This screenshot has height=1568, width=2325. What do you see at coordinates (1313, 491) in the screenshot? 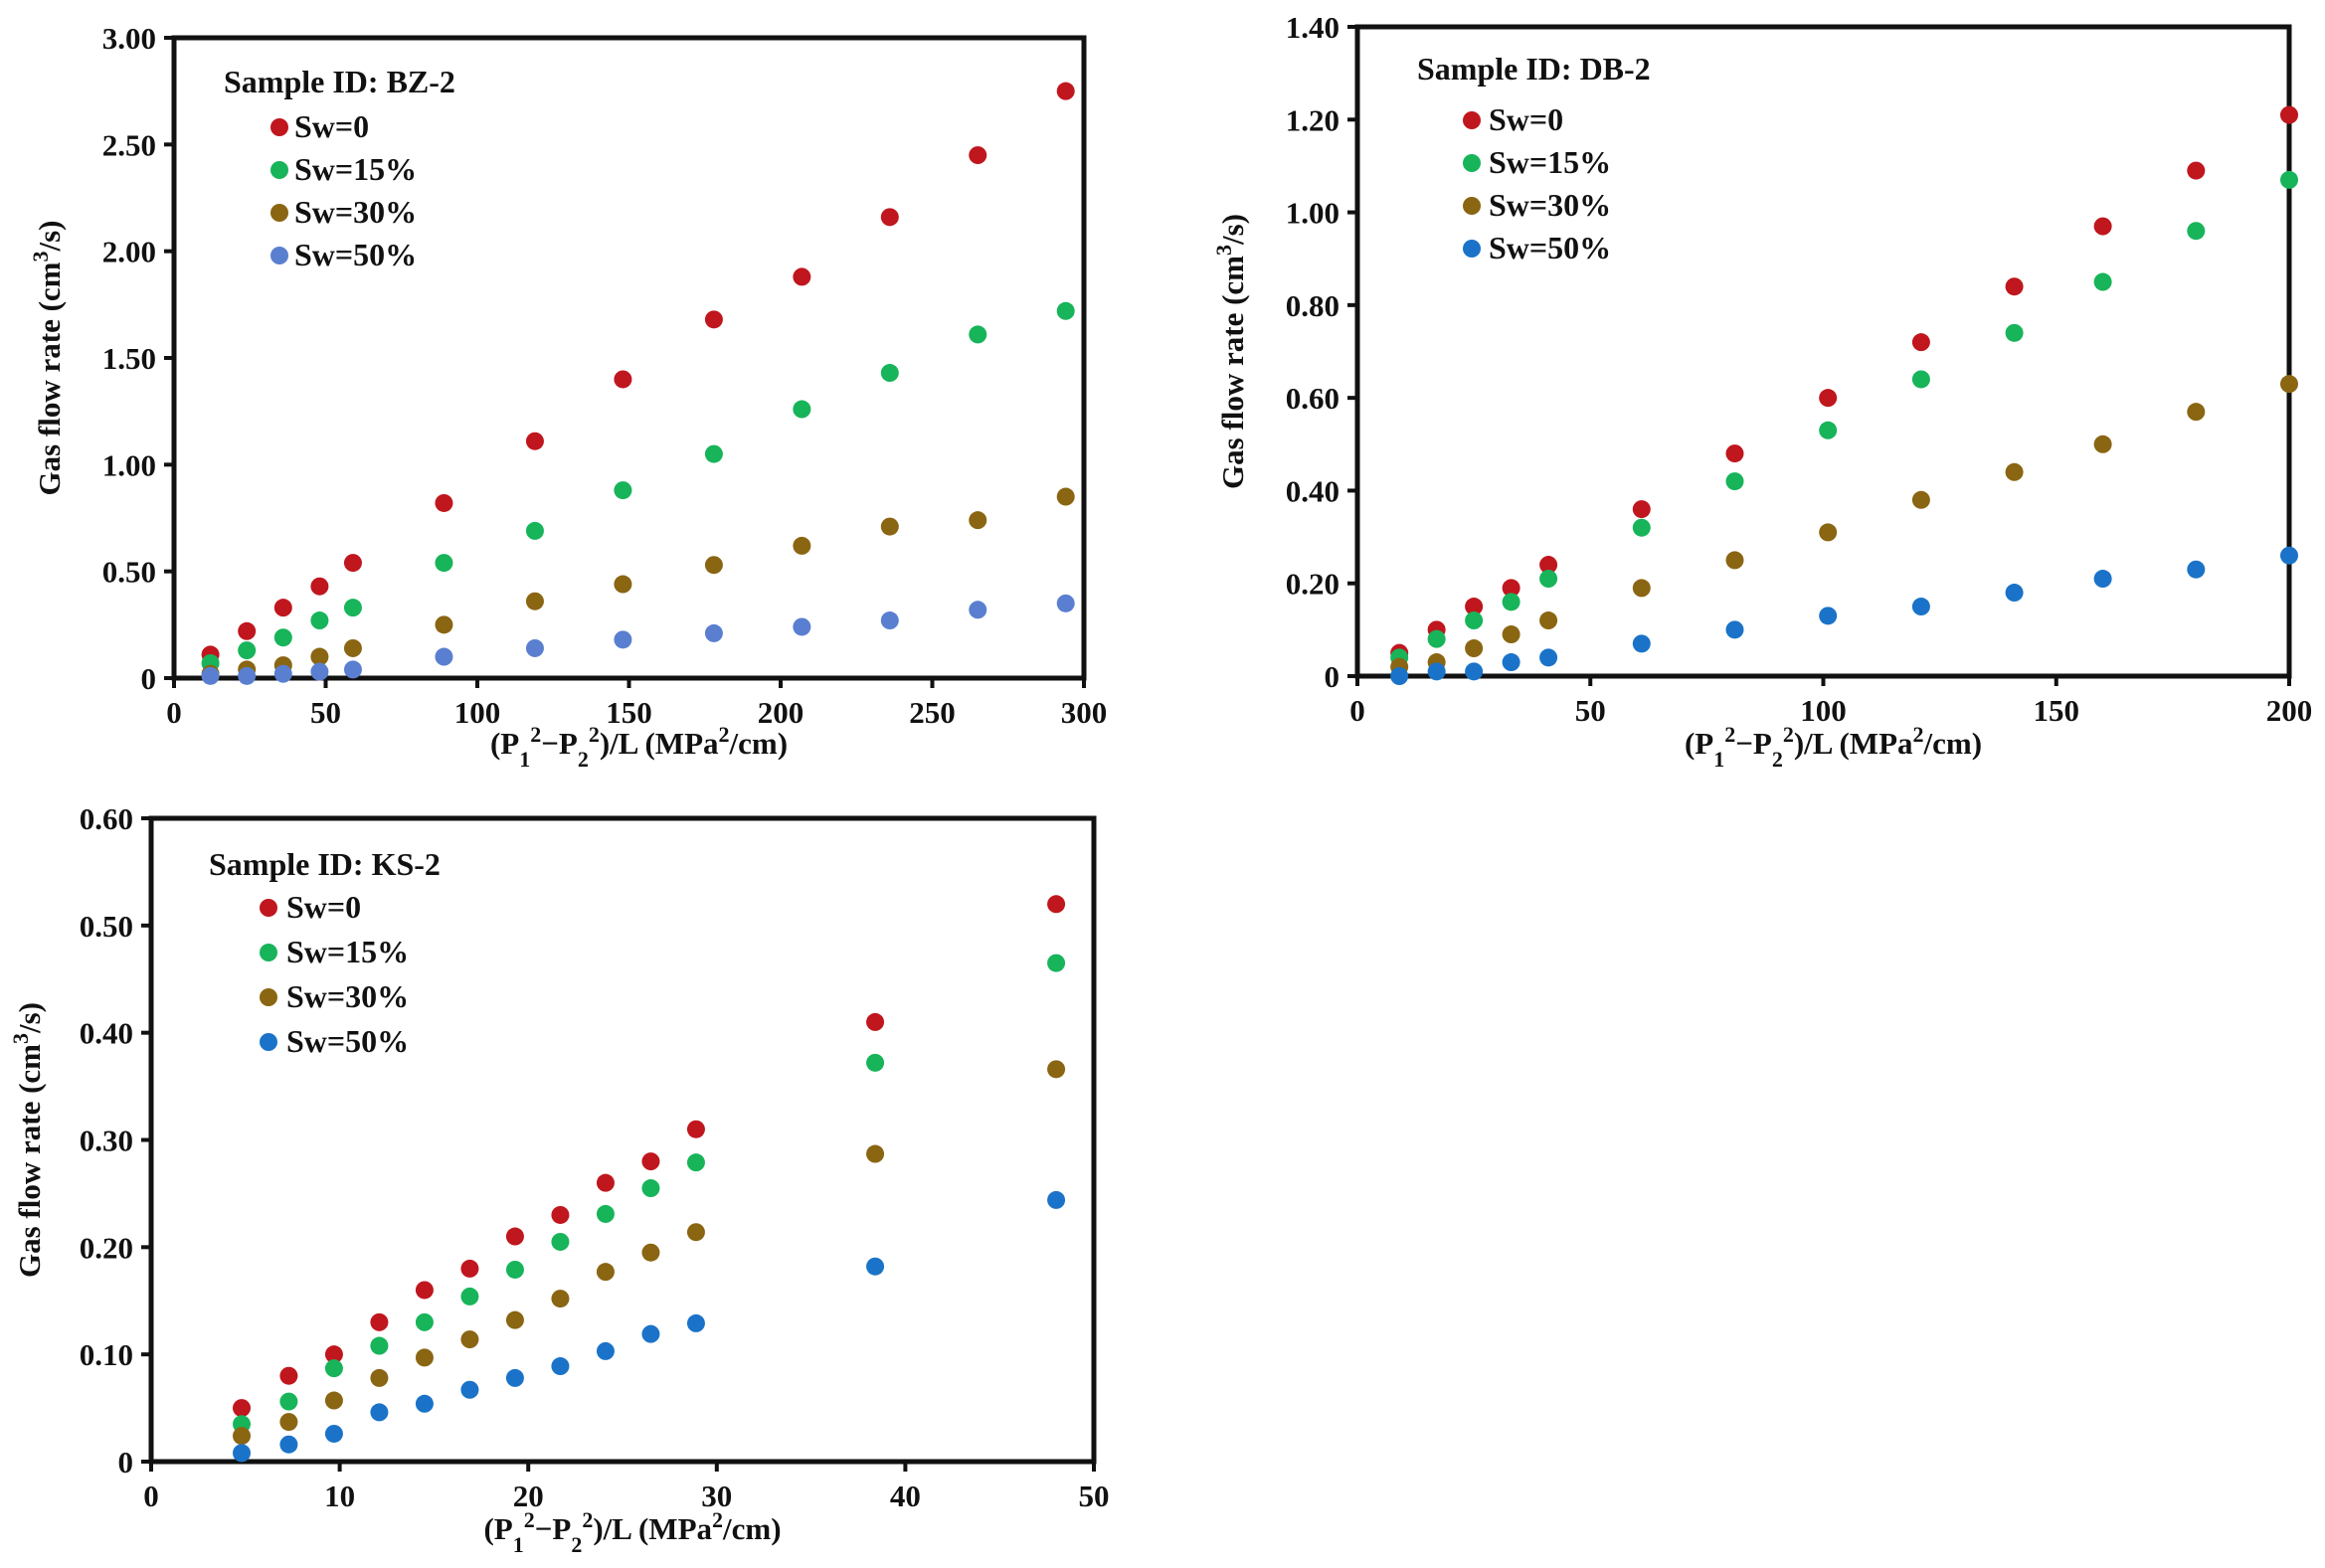
I see `y-tick-label: 0.40` at bounding box center [1313, 491].